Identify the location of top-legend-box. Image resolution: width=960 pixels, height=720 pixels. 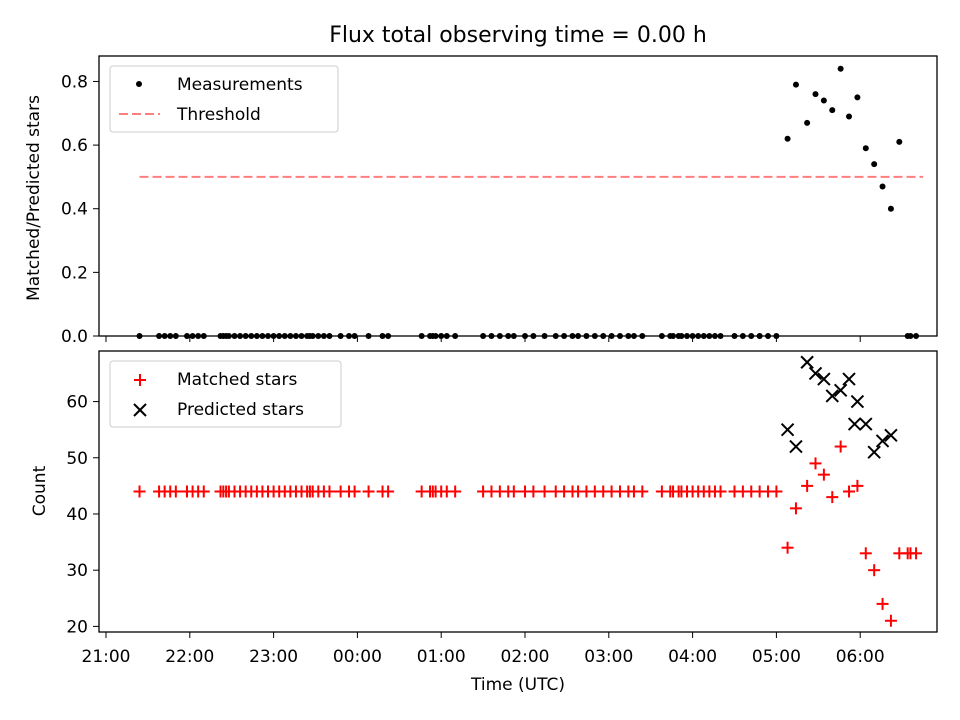
(224, 99).